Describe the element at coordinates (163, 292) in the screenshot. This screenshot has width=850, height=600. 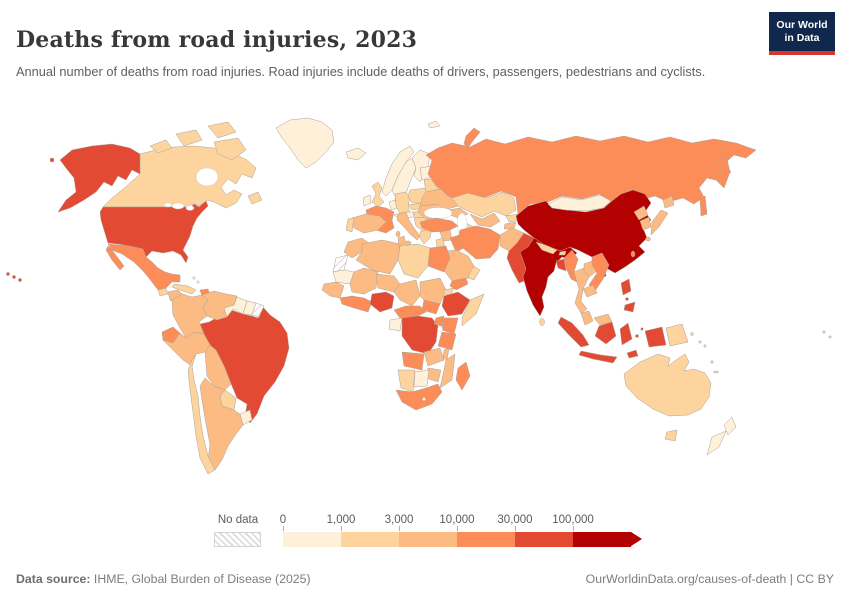
I see `country-guatemala` at that location.